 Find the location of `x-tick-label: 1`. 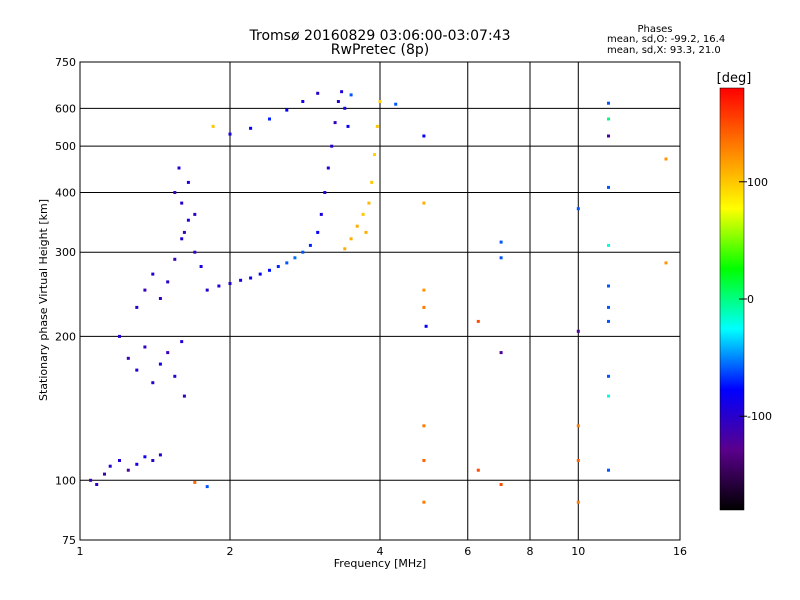

x-tick-label: 1 is located at coordinates (80, 551).